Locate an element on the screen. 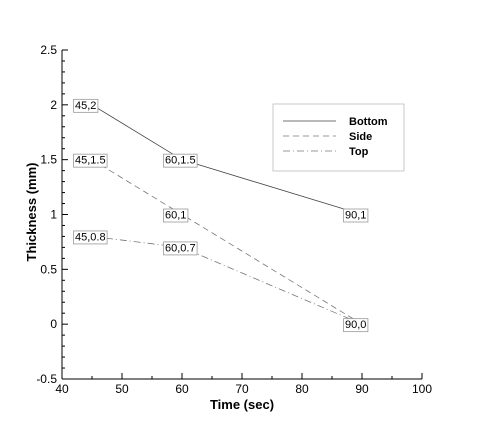  legend-box is located at coordinates (338, 137).